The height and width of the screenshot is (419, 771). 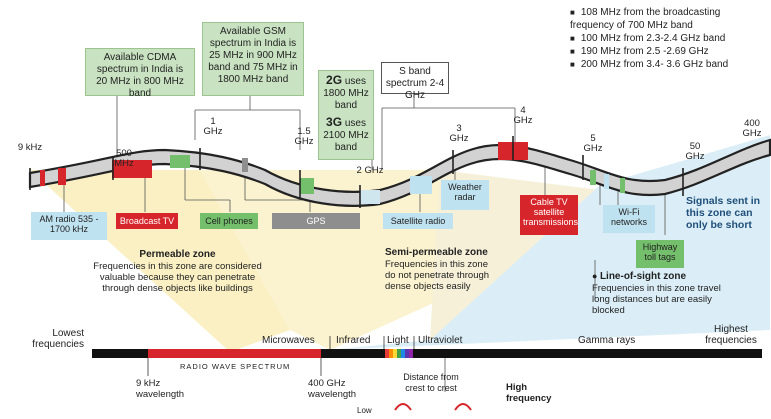 What do you see at coordinates (316, 221) in the screenshot?
I see `gps-label: GPS` at bounding box center [316, 221].